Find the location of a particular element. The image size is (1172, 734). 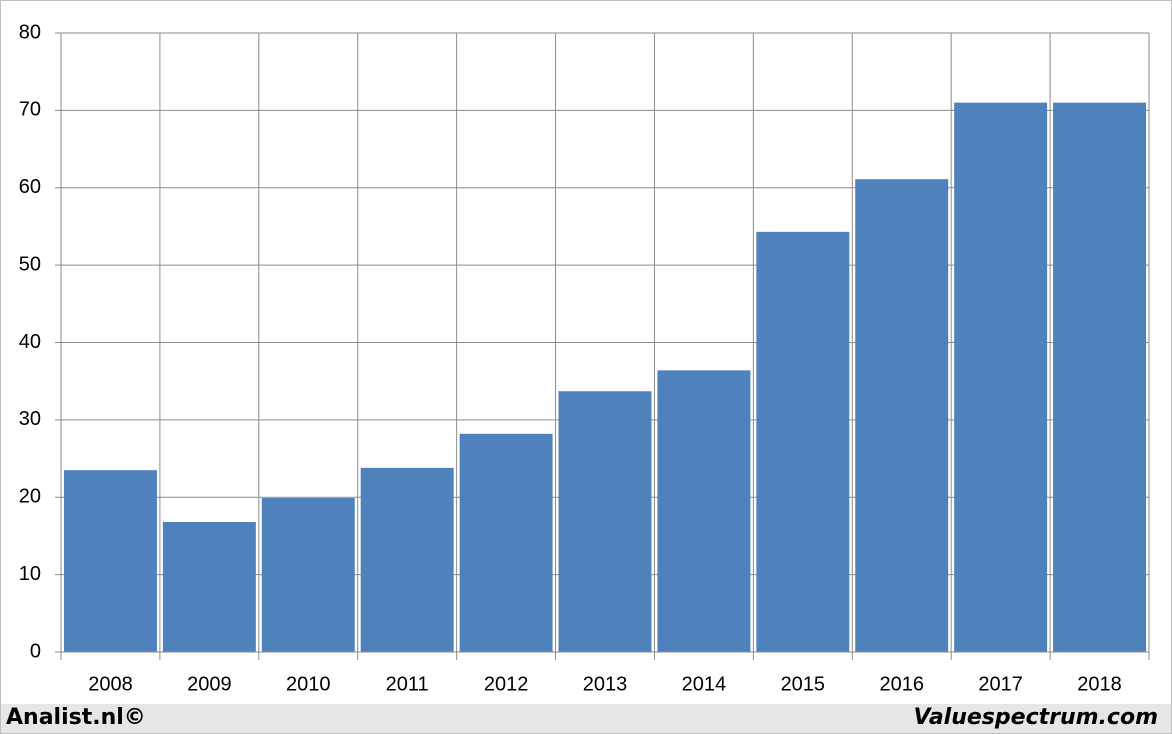

x-tick-label: 2017 is located at coordinates (1000, 684).